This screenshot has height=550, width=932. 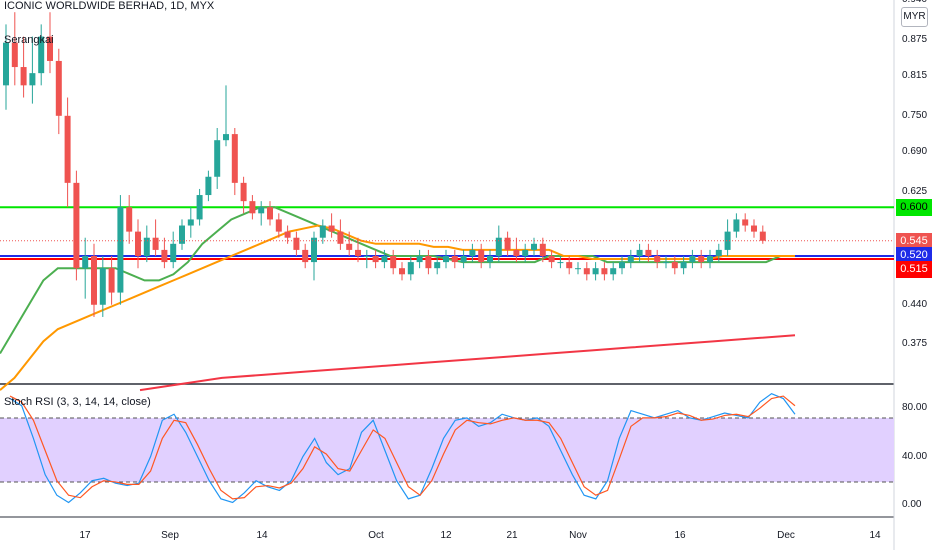 What do you see at coordinates (914, 17) in the screenshot?
I see `currency-button: MYR` at bounding box center [914, 17].